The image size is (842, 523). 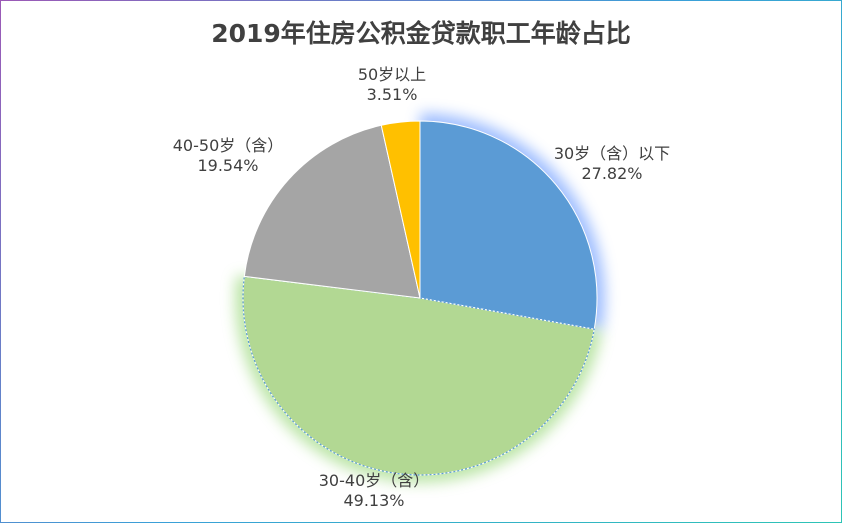 What do you see at coordinates (373, 500) in the screenshot?
I see `slice-2-value-label: 49.13%` at bounding box center [373, 500].